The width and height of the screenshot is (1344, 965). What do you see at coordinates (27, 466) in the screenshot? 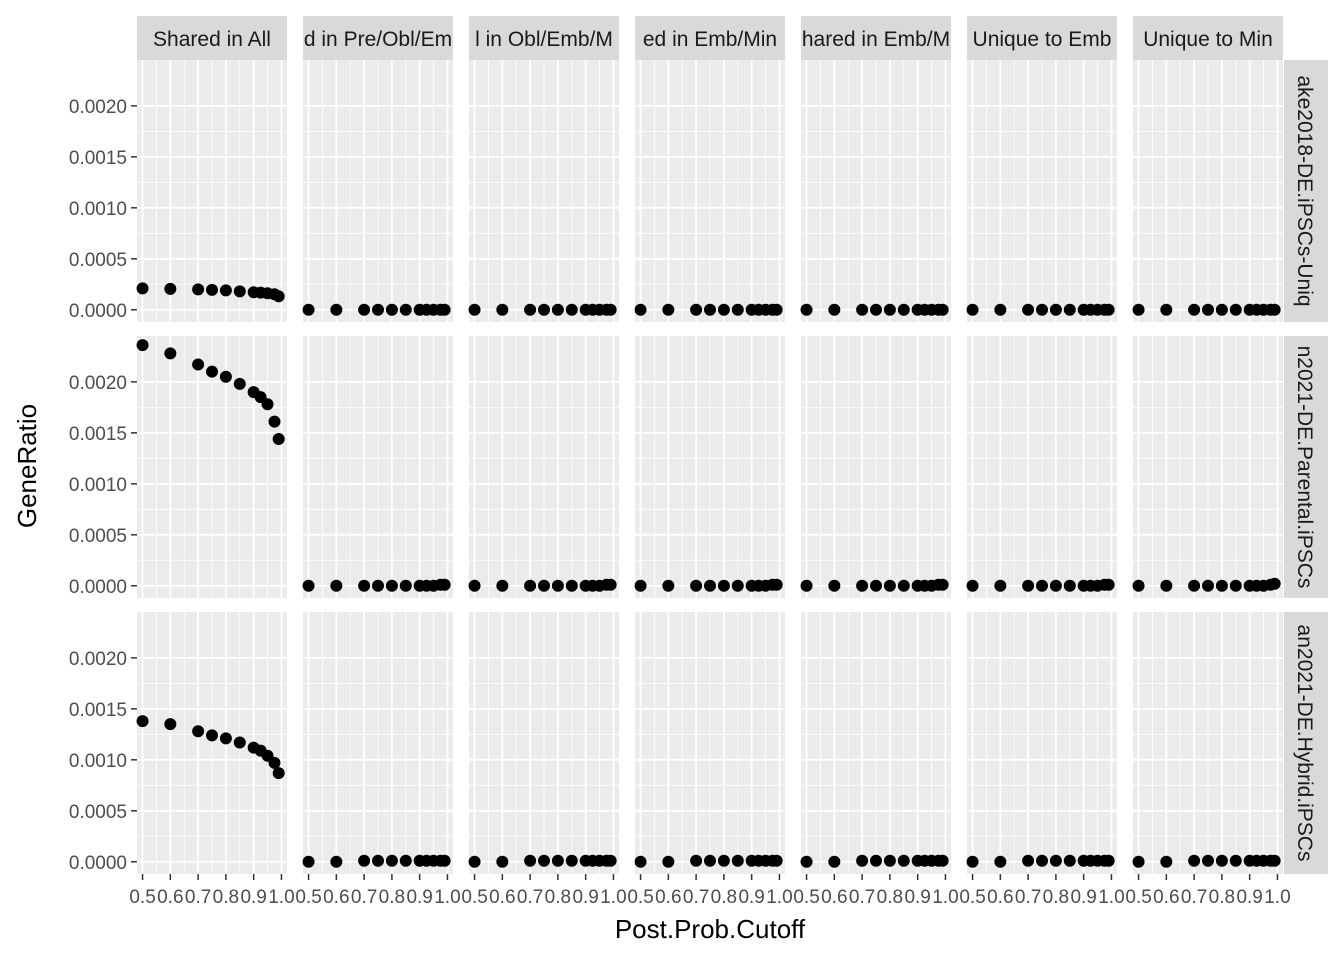
I see `y-axis-title: GeneRatio` at bounding box center [27, 466].